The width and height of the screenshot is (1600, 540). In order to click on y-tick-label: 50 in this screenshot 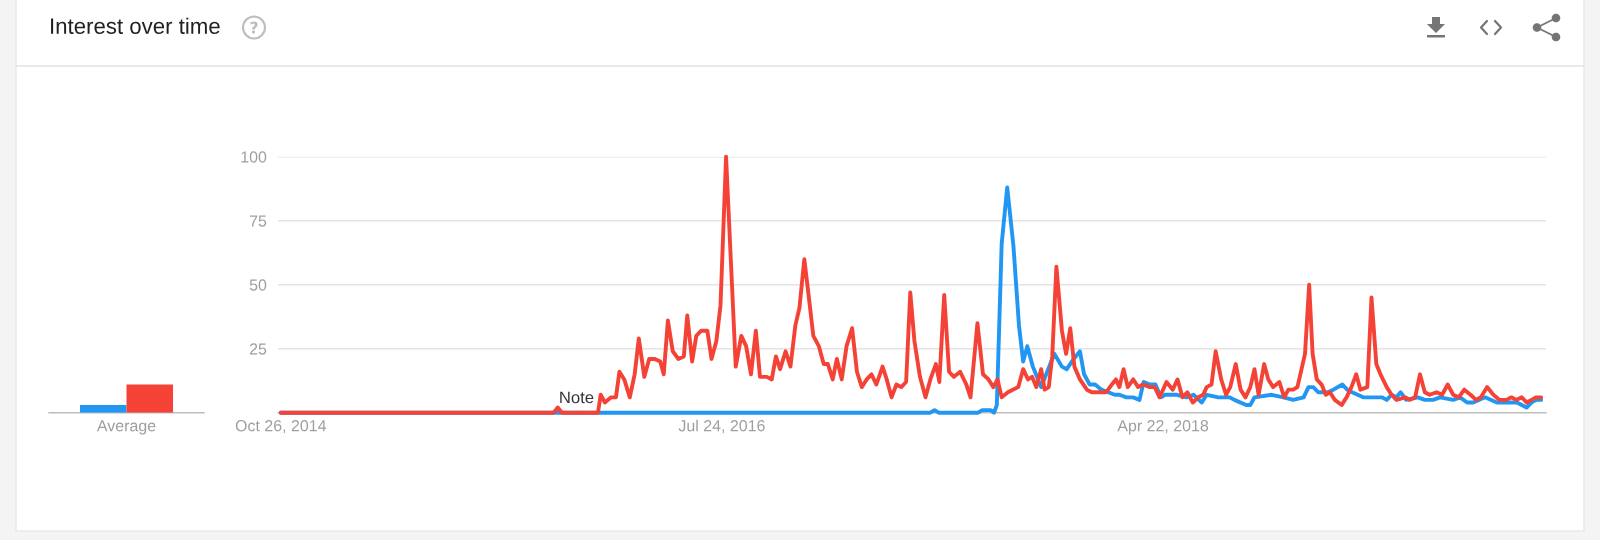, I will do `click(258, 285)`.